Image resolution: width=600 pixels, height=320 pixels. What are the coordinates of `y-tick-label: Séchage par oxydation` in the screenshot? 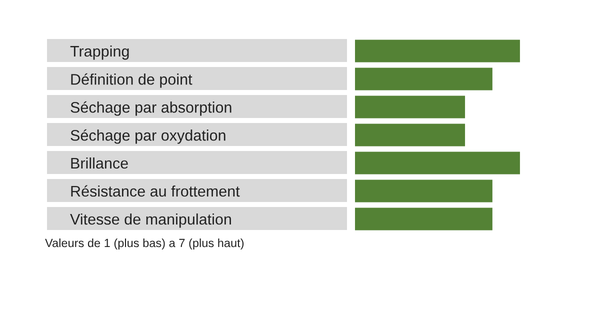 It's located at (148, 136).